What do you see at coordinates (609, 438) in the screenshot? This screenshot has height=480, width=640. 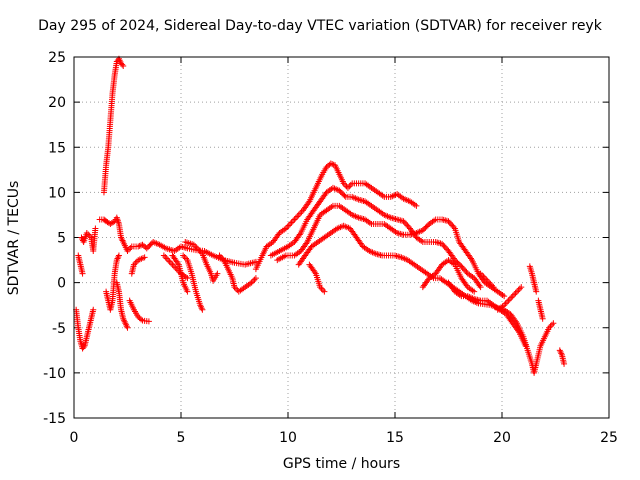 I see `x-tick-label: 25` at bounding box center [609, 438].